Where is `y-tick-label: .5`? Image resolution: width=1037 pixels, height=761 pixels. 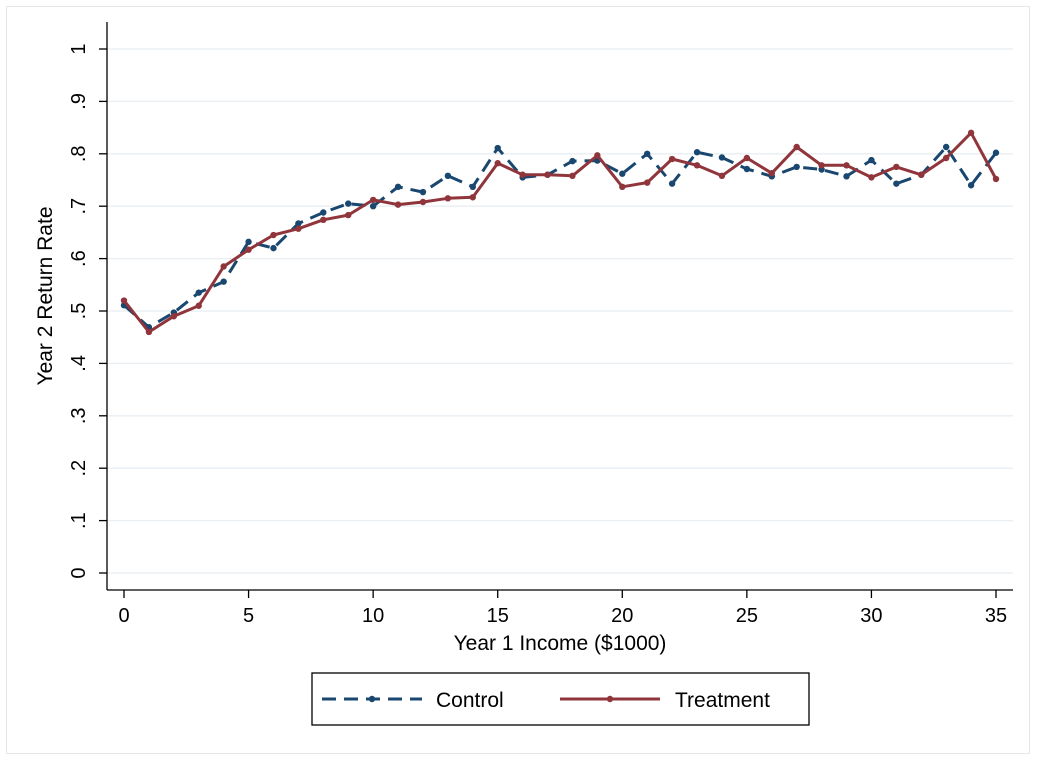 y-tick-label: .5 is located at coordinates (79, 311).